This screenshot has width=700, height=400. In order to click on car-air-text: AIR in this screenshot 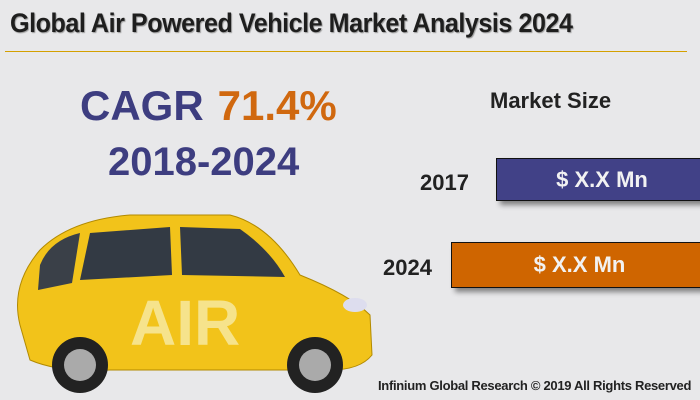, I will do `click(185, 323)`.